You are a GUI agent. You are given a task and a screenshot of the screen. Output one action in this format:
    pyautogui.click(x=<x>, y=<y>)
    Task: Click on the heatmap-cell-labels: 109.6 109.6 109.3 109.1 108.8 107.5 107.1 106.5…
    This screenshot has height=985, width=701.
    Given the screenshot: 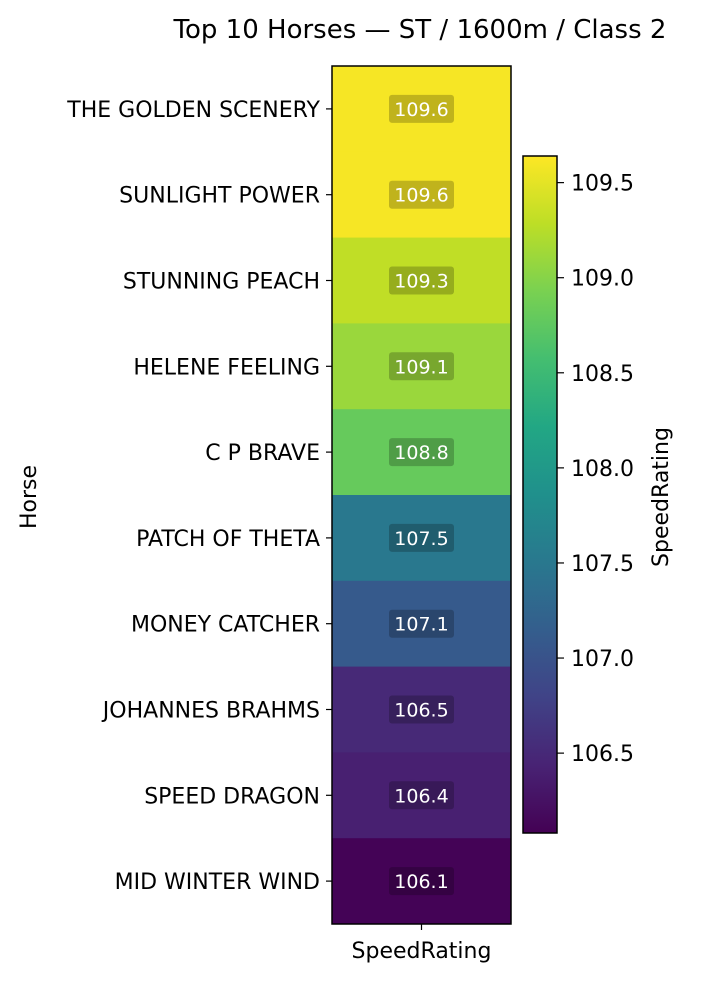 What is the action you would take?
    pyautogui.click(x=421, y=495)
    